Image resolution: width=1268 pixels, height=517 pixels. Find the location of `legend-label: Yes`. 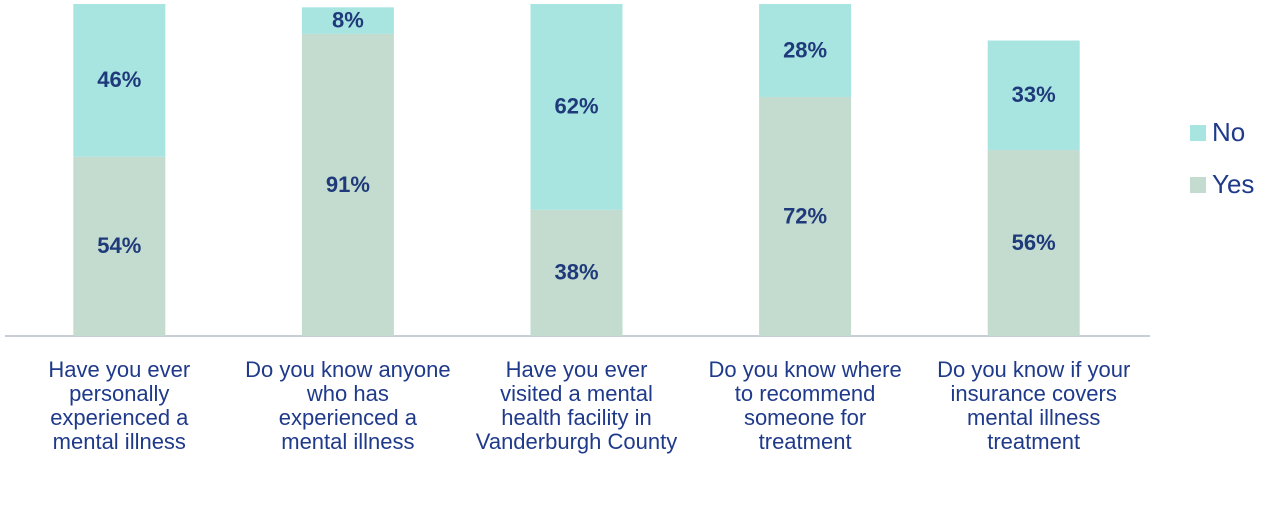

legend-label: Yes is located at coordinates (1233, 184).